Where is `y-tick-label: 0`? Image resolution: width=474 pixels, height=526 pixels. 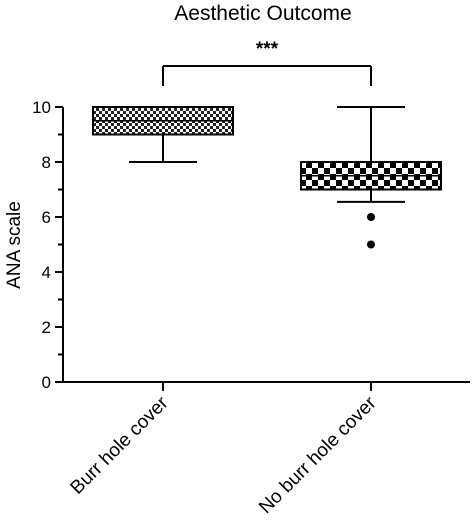 y-tick-label: 0 is located at coordinates (46, 382).